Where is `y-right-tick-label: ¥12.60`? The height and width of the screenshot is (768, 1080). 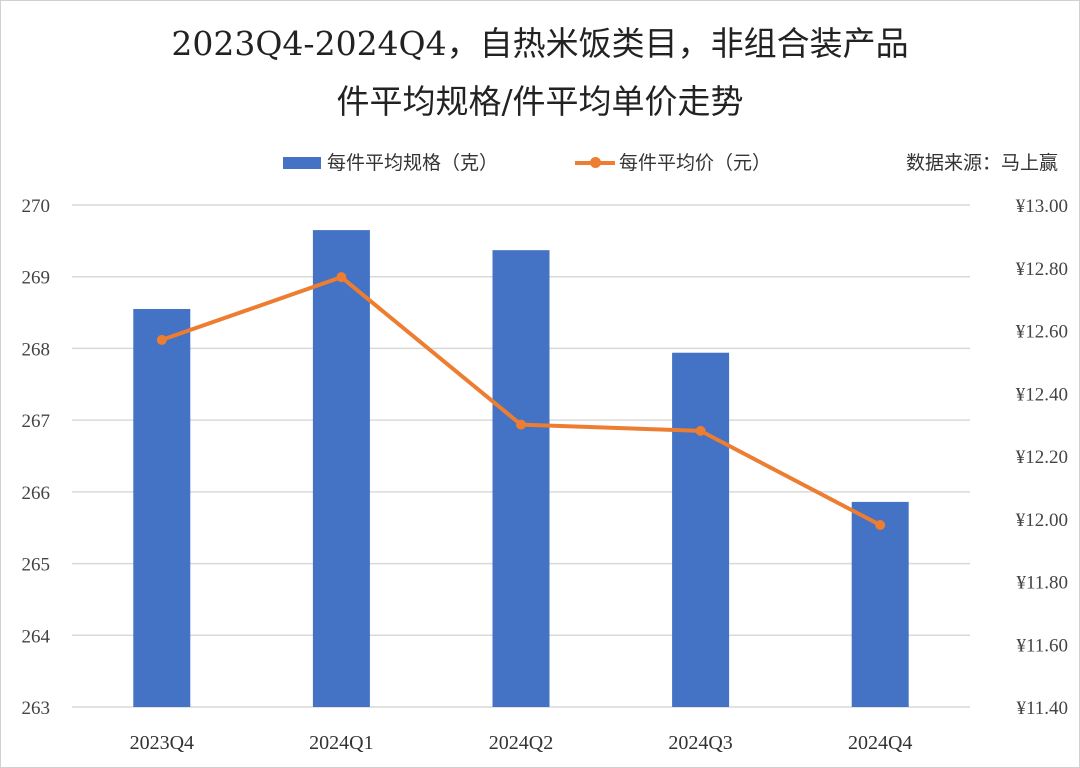 y-right-tick-label: ¥12.60 is located at coordinates (1042, 332).